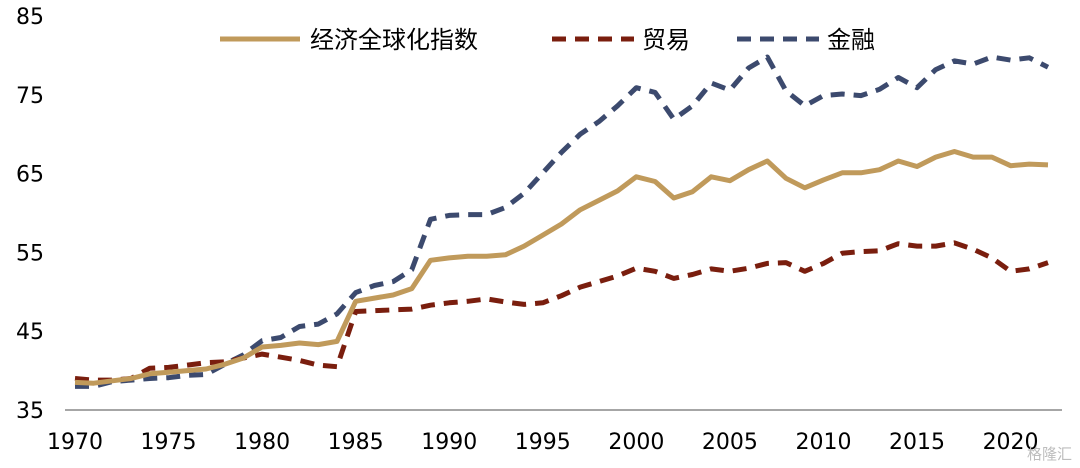 The image size is (1080, 468). I want to click on legend: 经济全球化指数 贸易 金融, so click(547, 40).